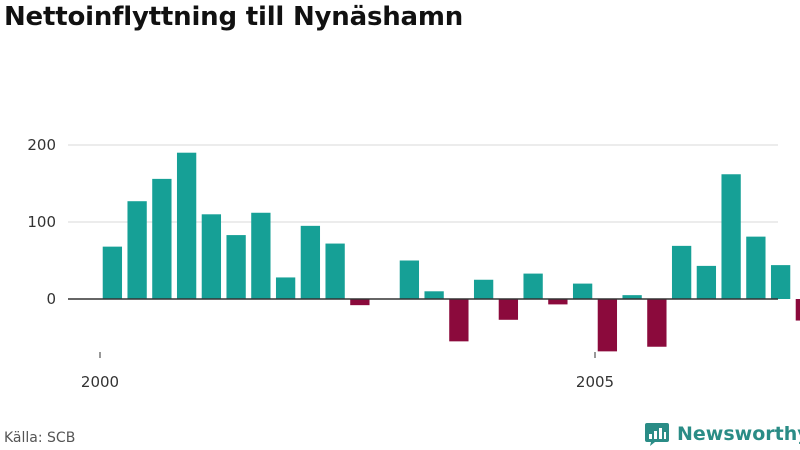 The image size is (800, 450). I want to click on newsworthy-logo-icon, so click(657, 434).